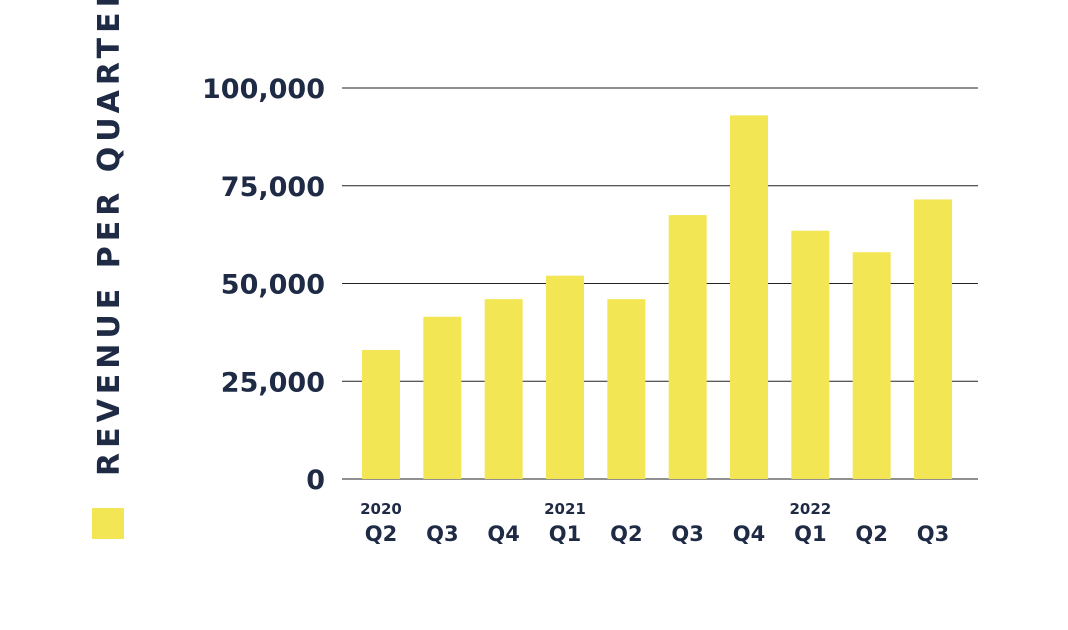 Image resolution: width=1068 pixels, height=630 pixels. What do you see at coordinates (263, 89) in the screenshot?
I see `y-tick-label: 100,000` at bounding box center [263, 89].